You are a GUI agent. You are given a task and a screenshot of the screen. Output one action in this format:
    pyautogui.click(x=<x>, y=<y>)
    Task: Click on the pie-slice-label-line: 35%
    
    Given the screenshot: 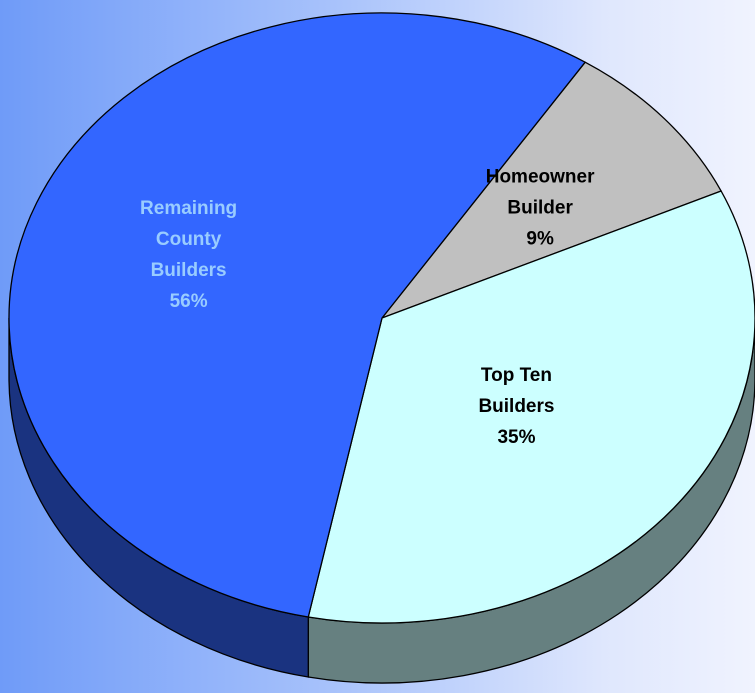 What is the action you would take?
    pyautogui.click(x=516, y=437)
    